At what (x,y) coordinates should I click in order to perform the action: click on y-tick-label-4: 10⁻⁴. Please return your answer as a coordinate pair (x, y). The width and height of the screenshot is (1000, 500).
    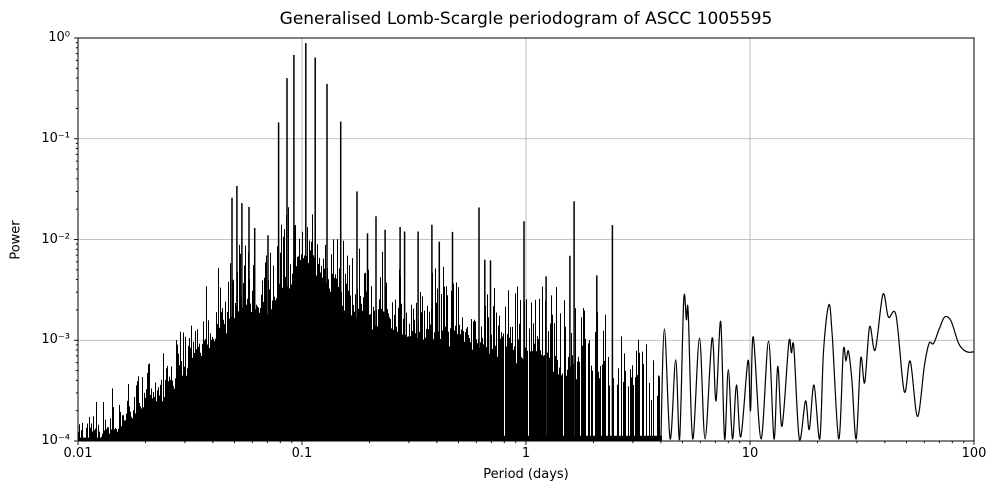
    Looking at the image, I should click on (55, 440).